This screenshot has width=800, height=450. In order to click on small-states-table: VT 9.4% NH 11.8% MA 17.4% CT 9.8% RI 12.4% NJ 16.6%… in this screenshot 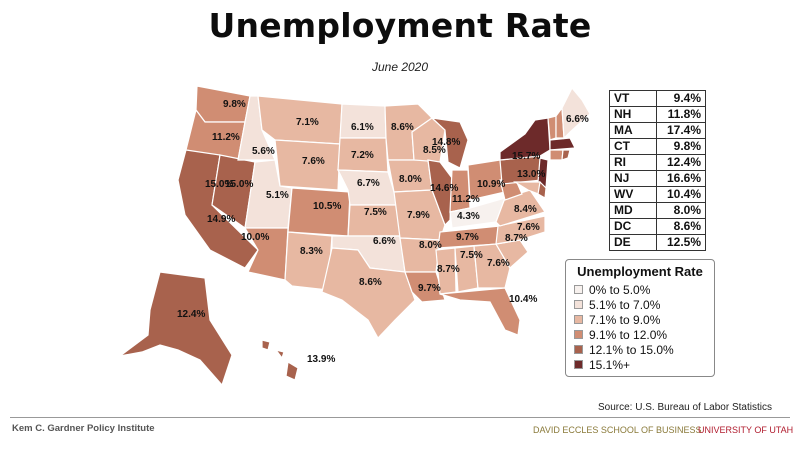, I will do `click(657, 170)`.